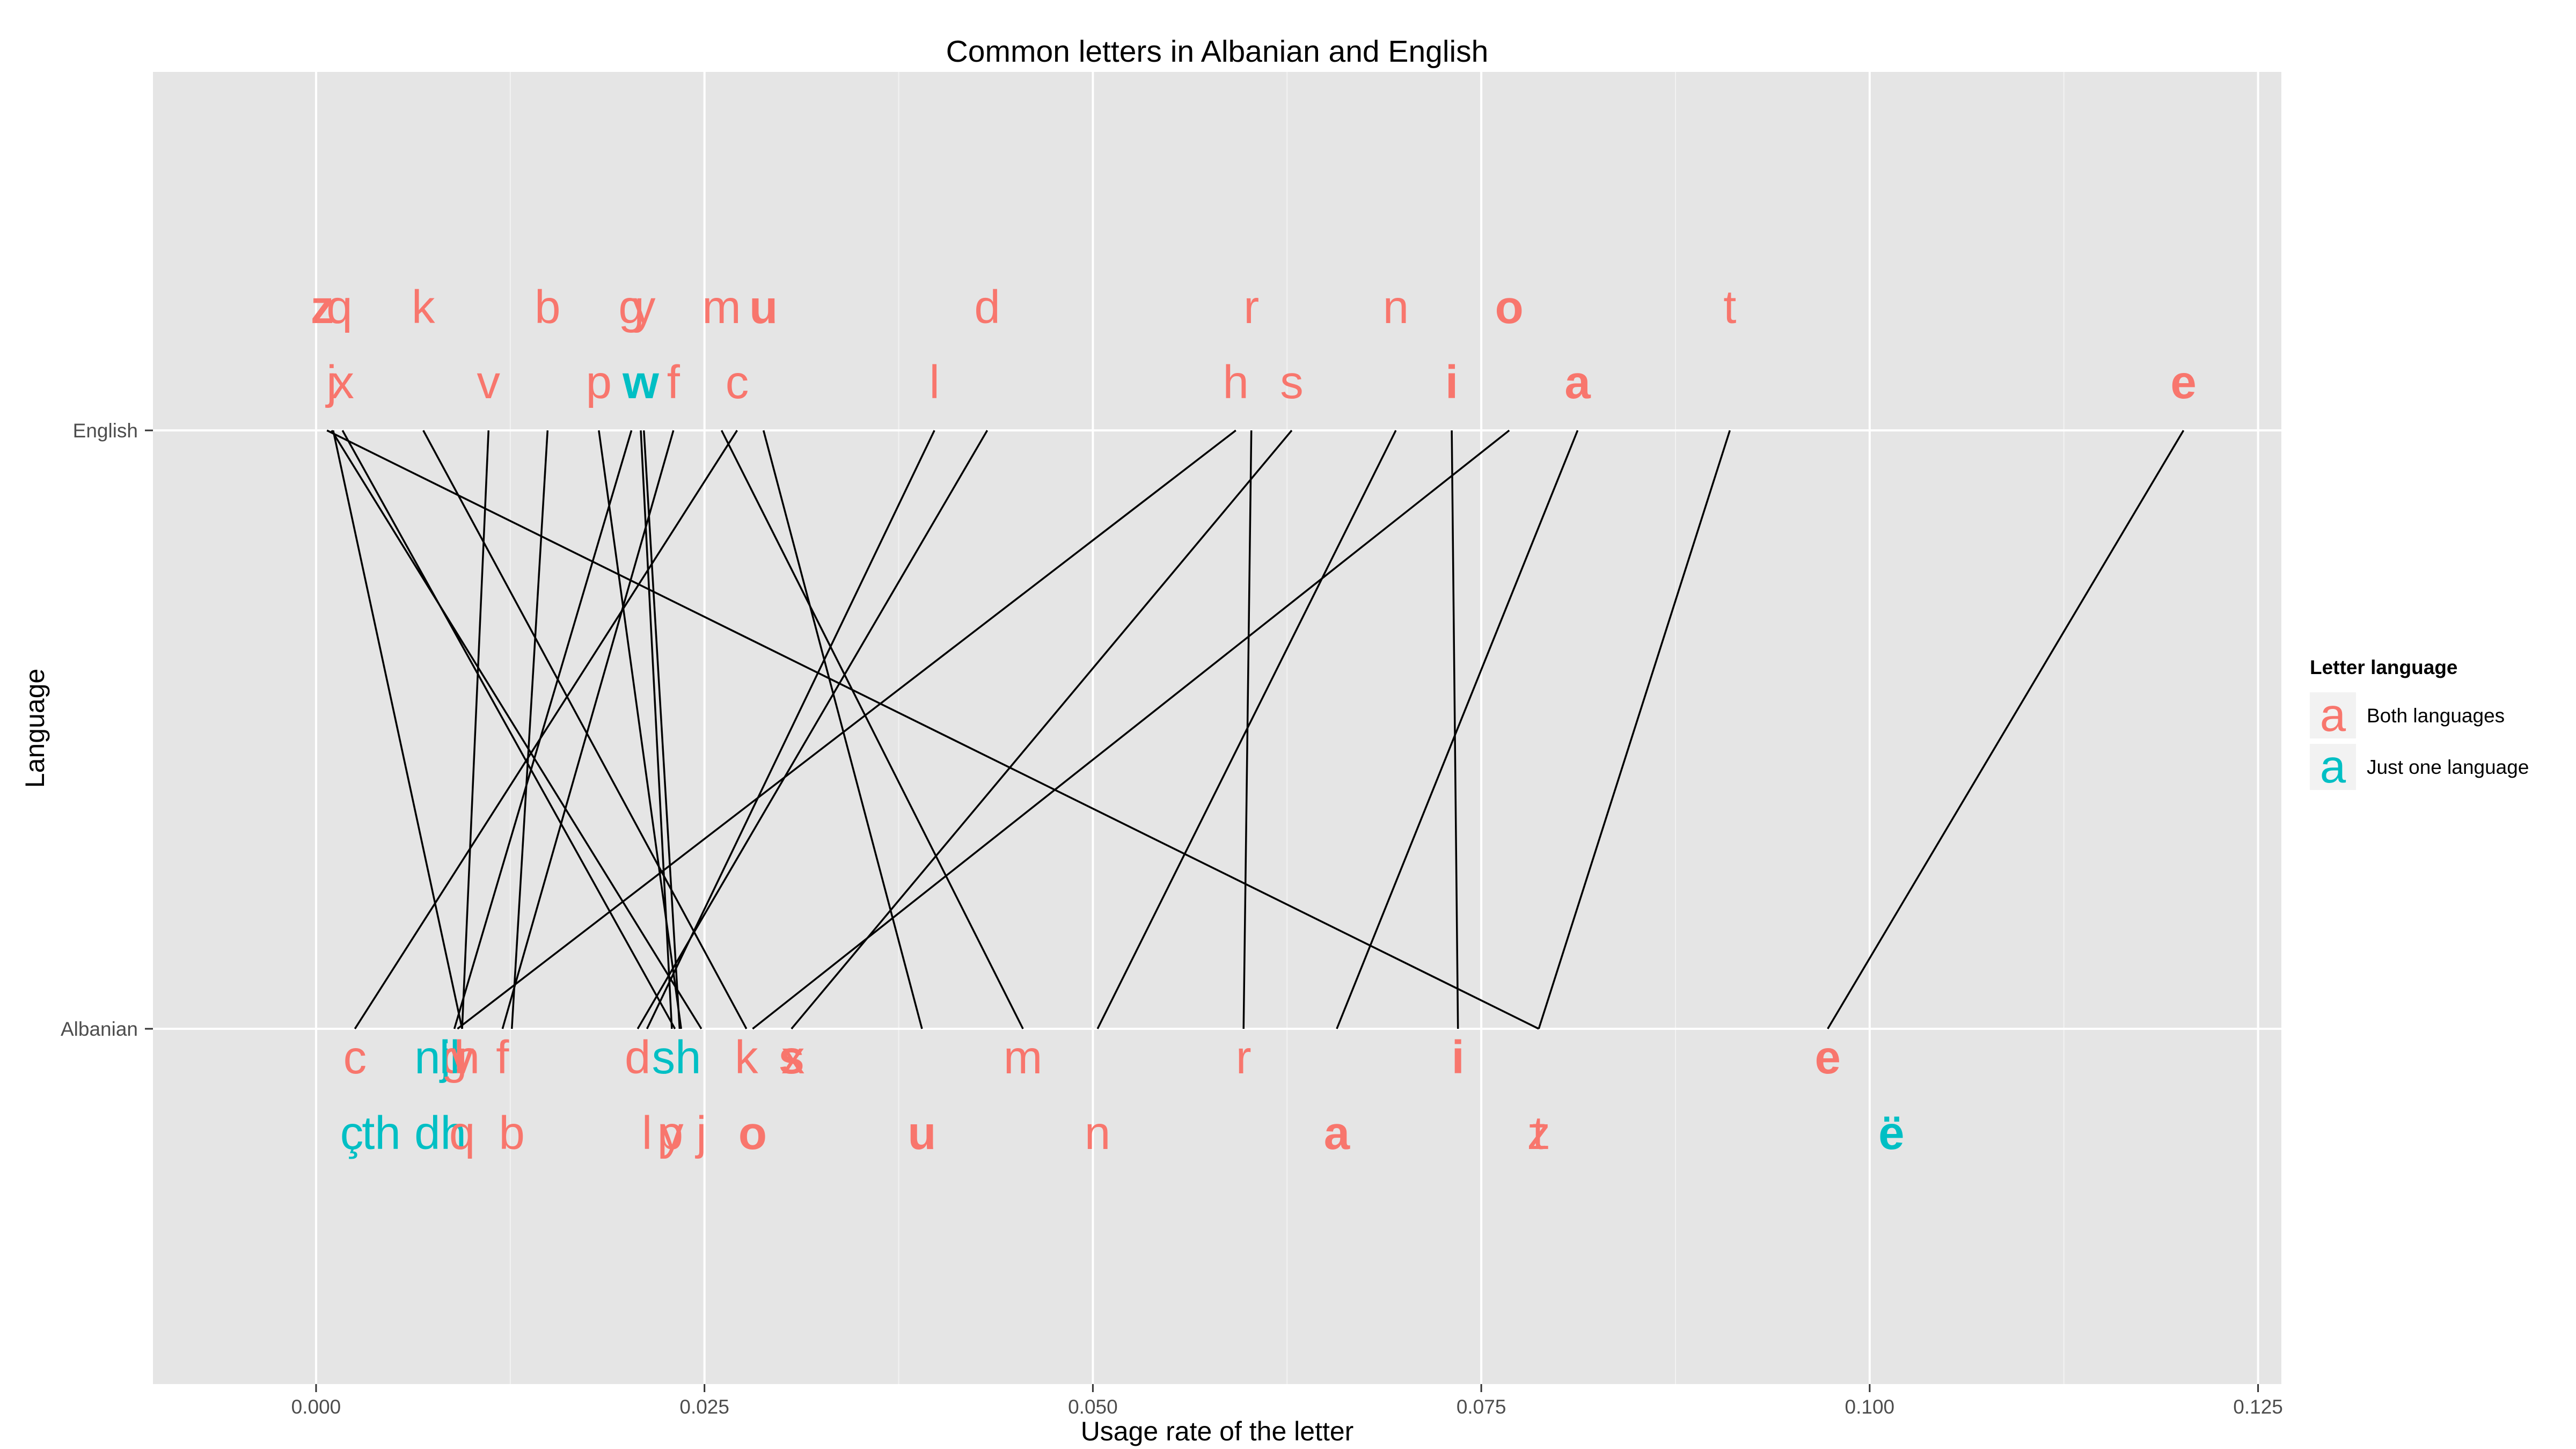 The image size is (2576, 1449). Describe the element at coordinates (1292, 382) in the screenshot. I see `letter-label-english: s` at that location.